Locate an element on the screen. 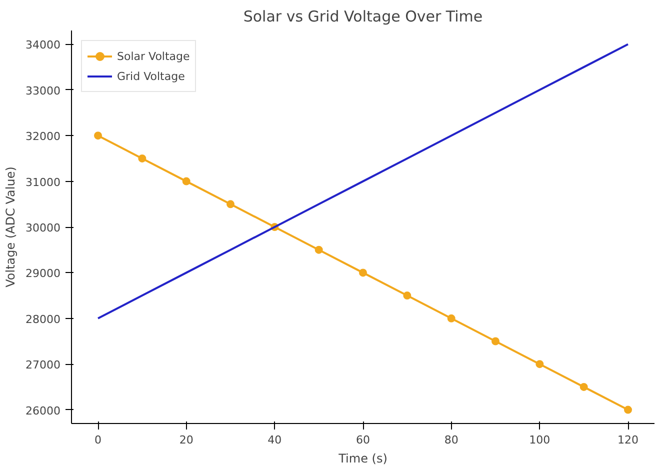  y-tick-label: 32000 is located at coordinates (43, 137).